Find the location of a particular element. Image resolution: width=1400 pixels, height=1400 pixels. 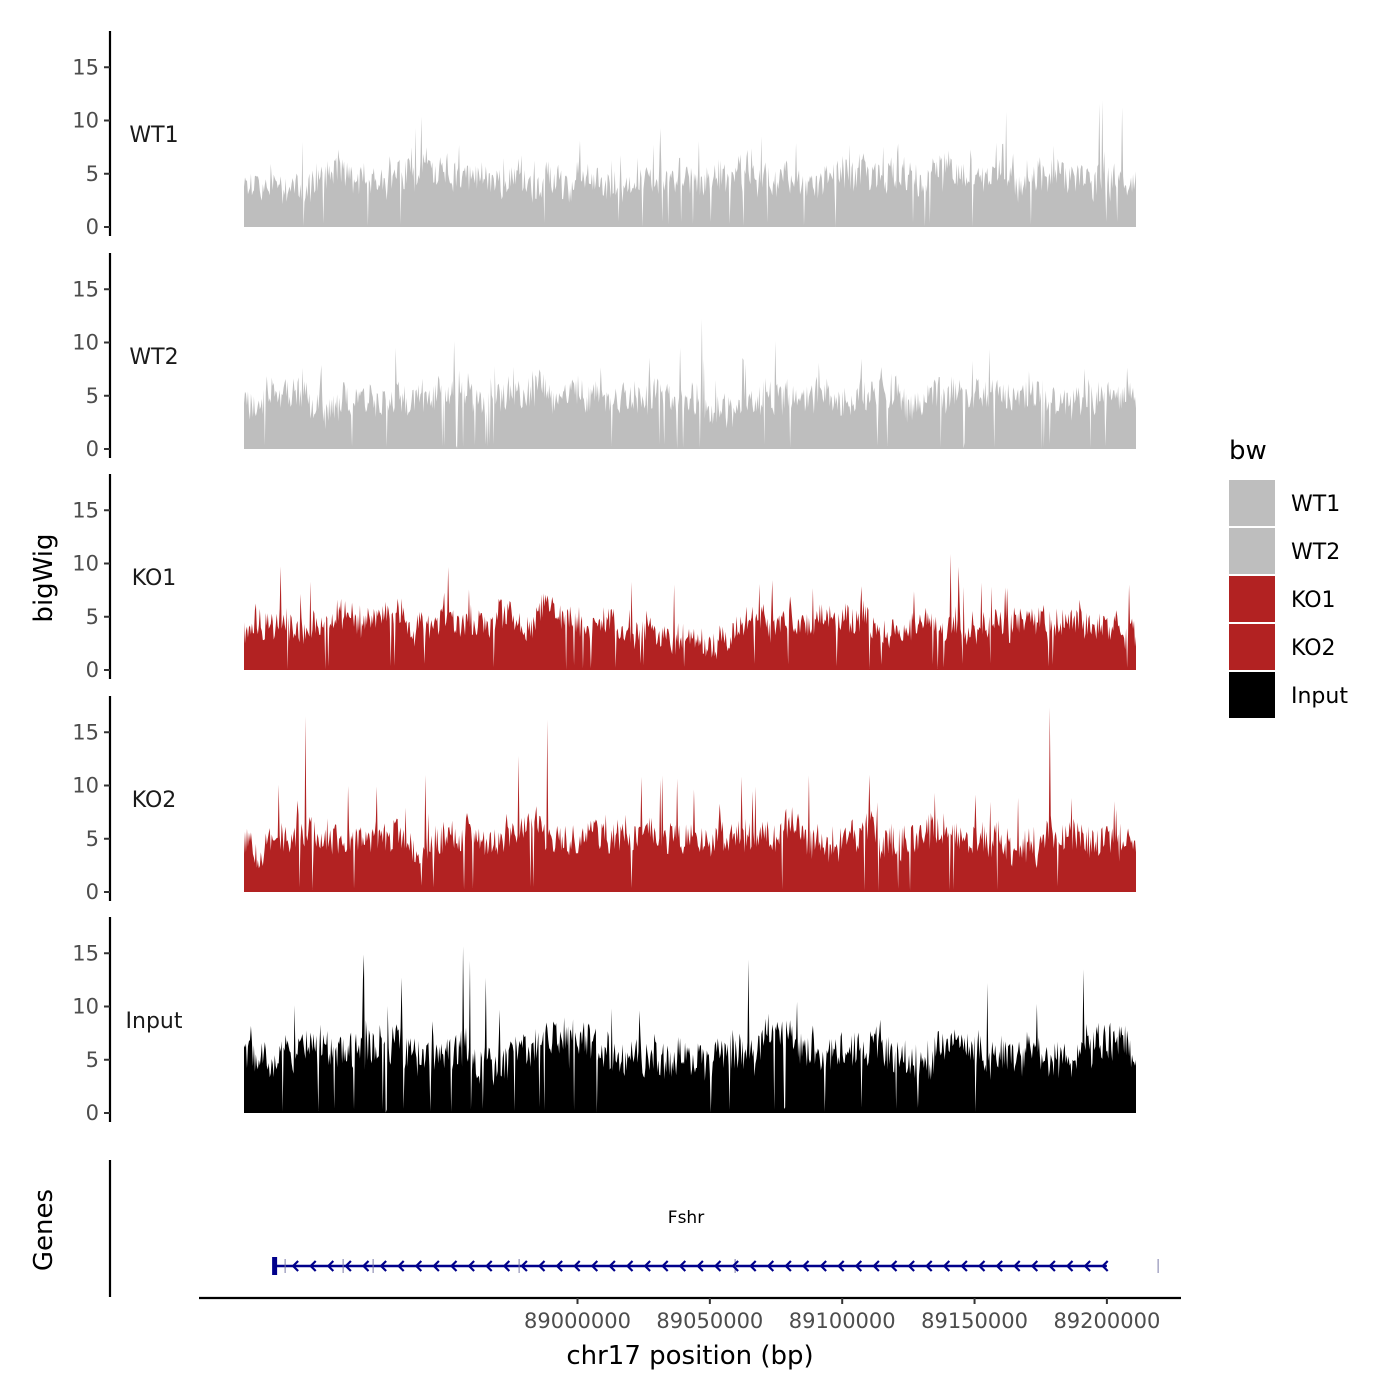

legend-title: bw is located at coordinates (1248, 451).